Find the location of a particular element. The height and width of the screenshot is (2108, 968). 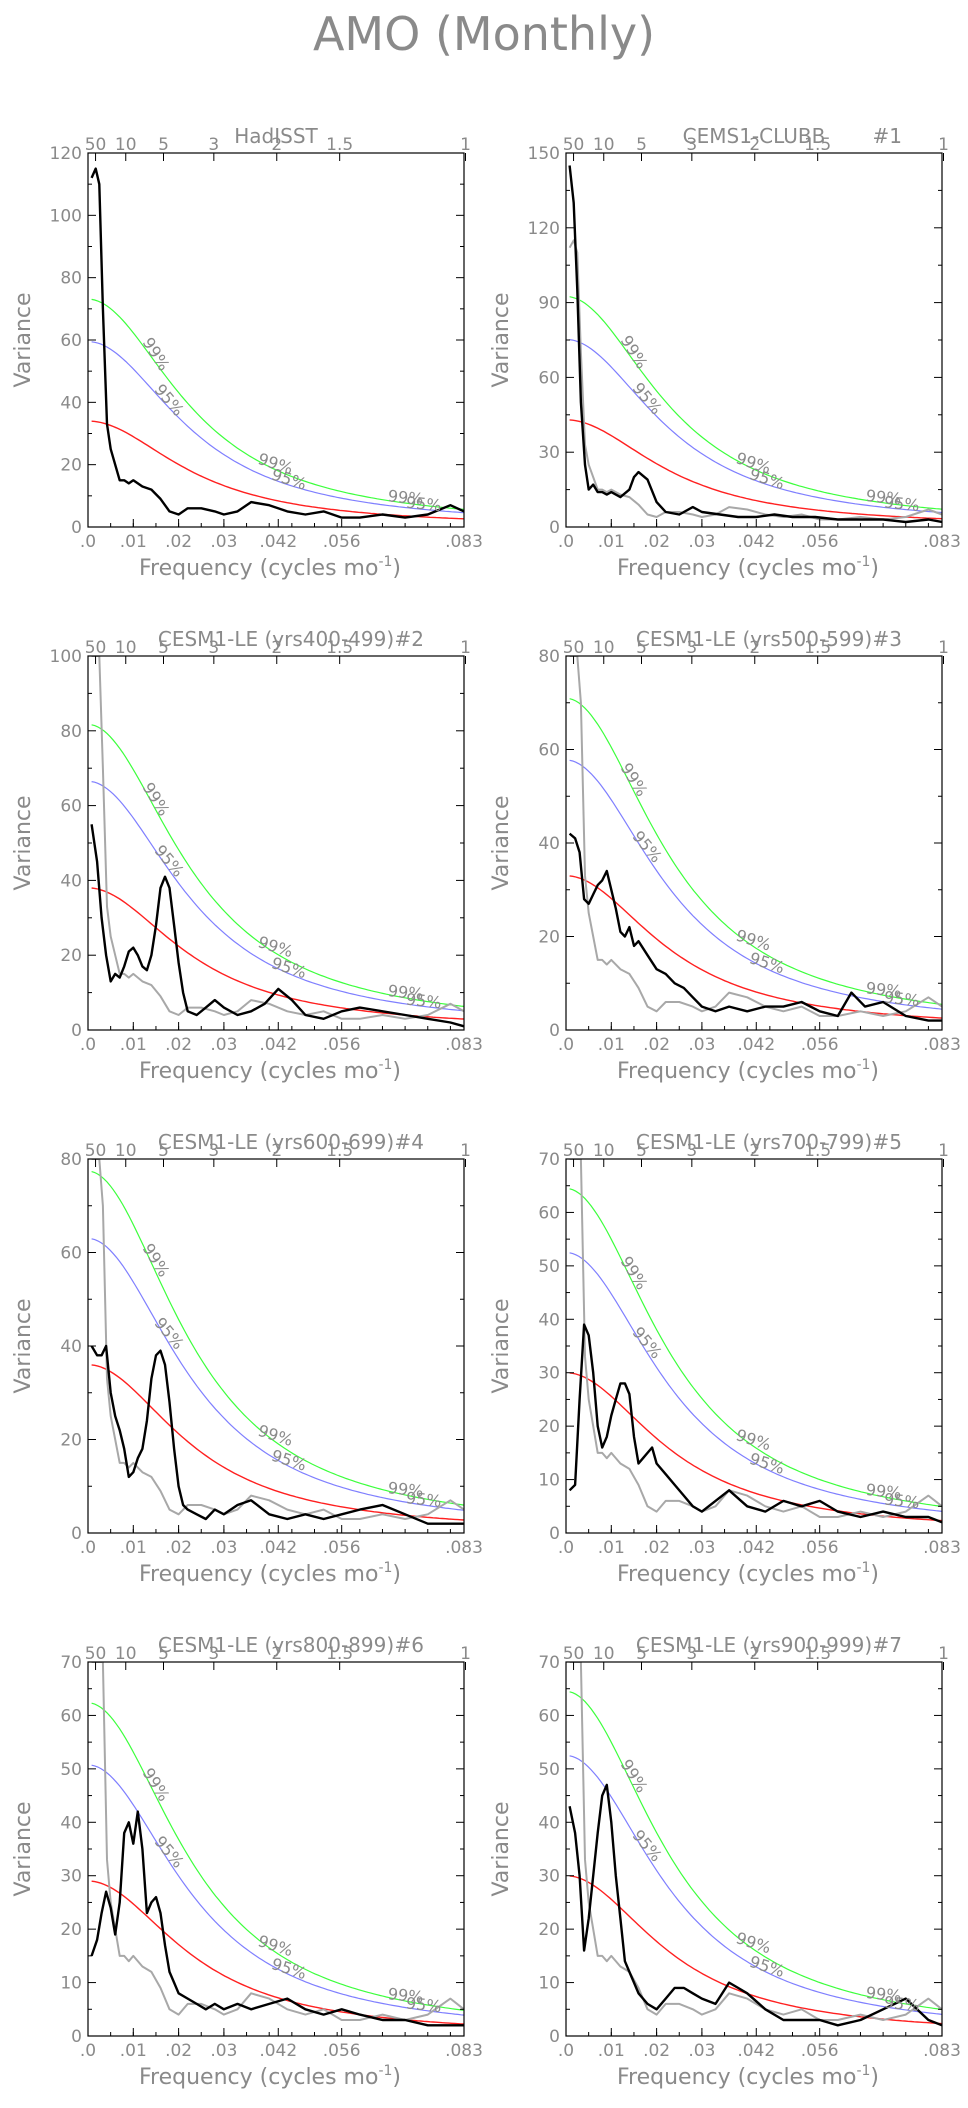

panel-run-number: #2 is located at coordinates (409, 639).